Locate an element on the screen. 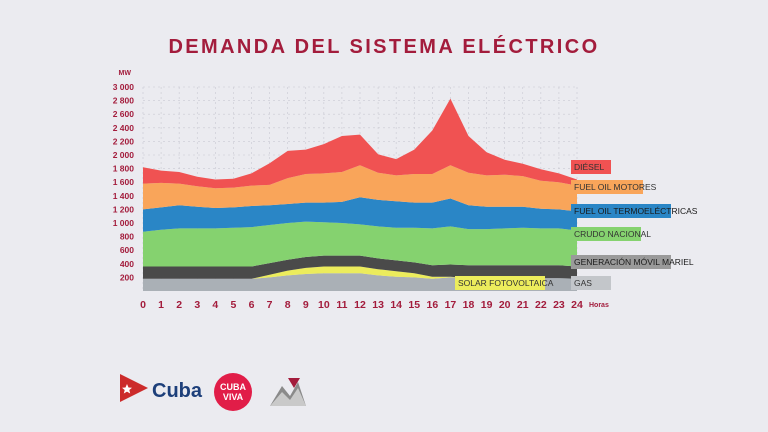 The height and width of the screenshot is (432, 768). institution-logo is located at coordinates (288, 392).